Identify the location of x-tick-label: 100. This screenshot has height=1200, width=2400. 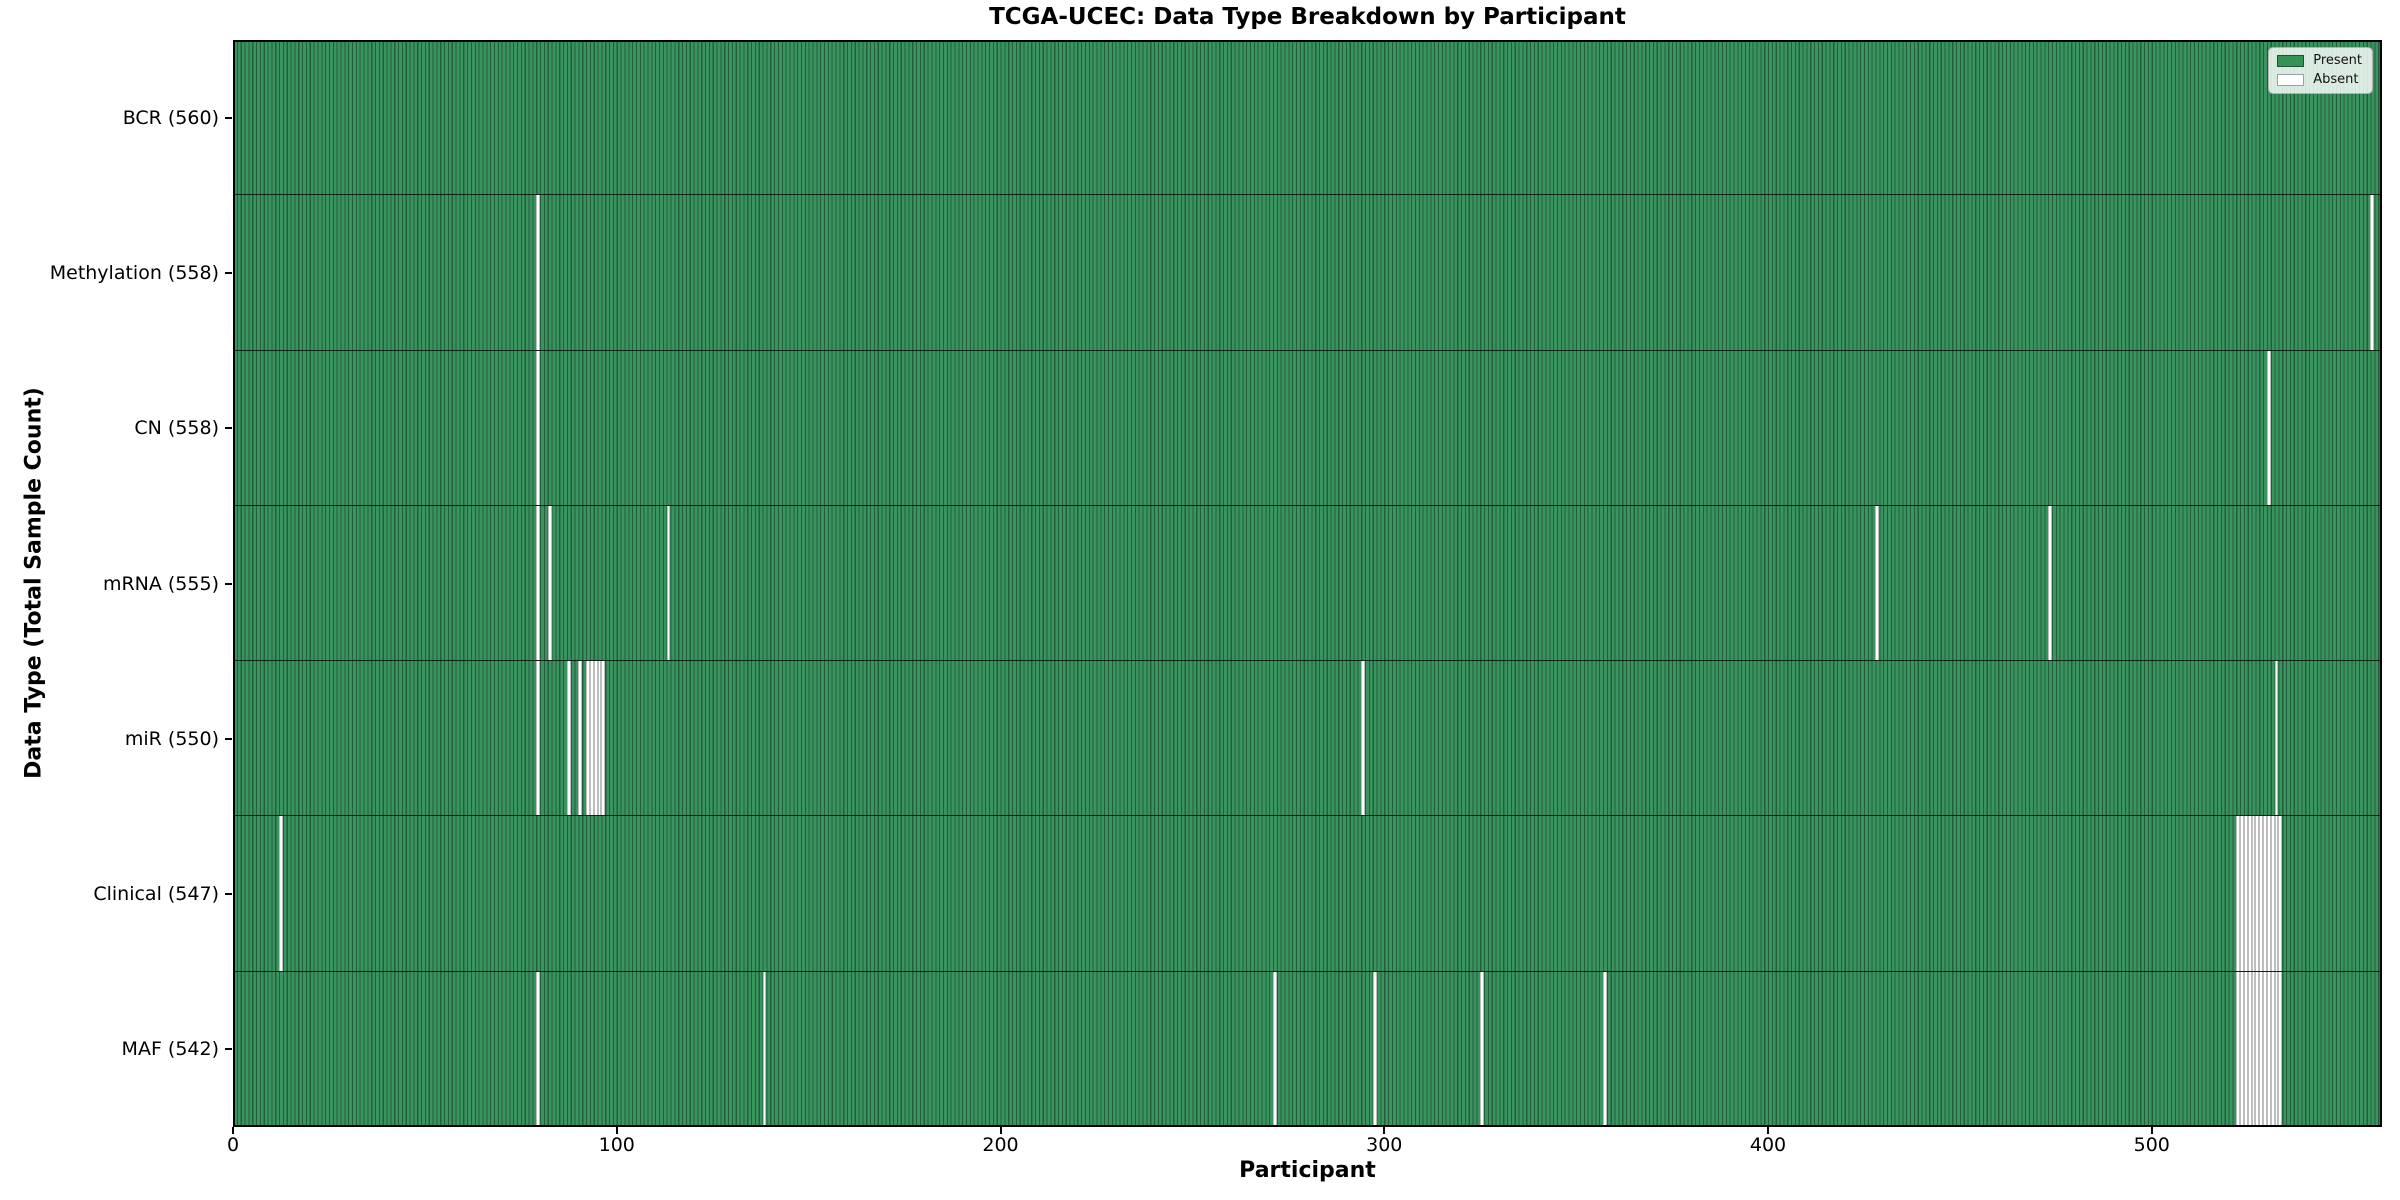
(616, 1145).